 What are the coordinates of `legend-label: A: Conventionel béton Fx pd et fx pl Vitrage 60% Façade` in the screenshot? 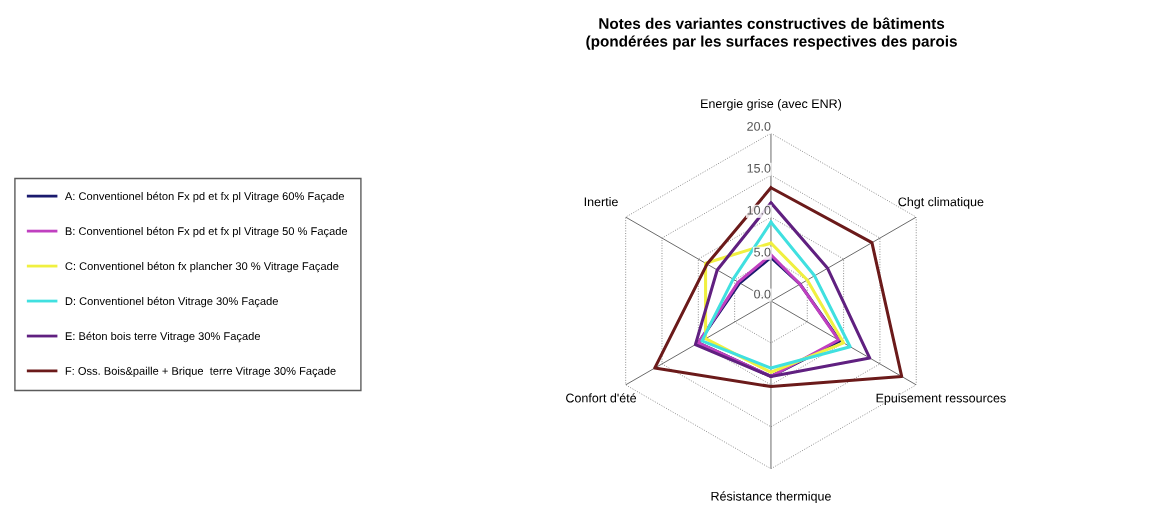 It's located at (204, 197).